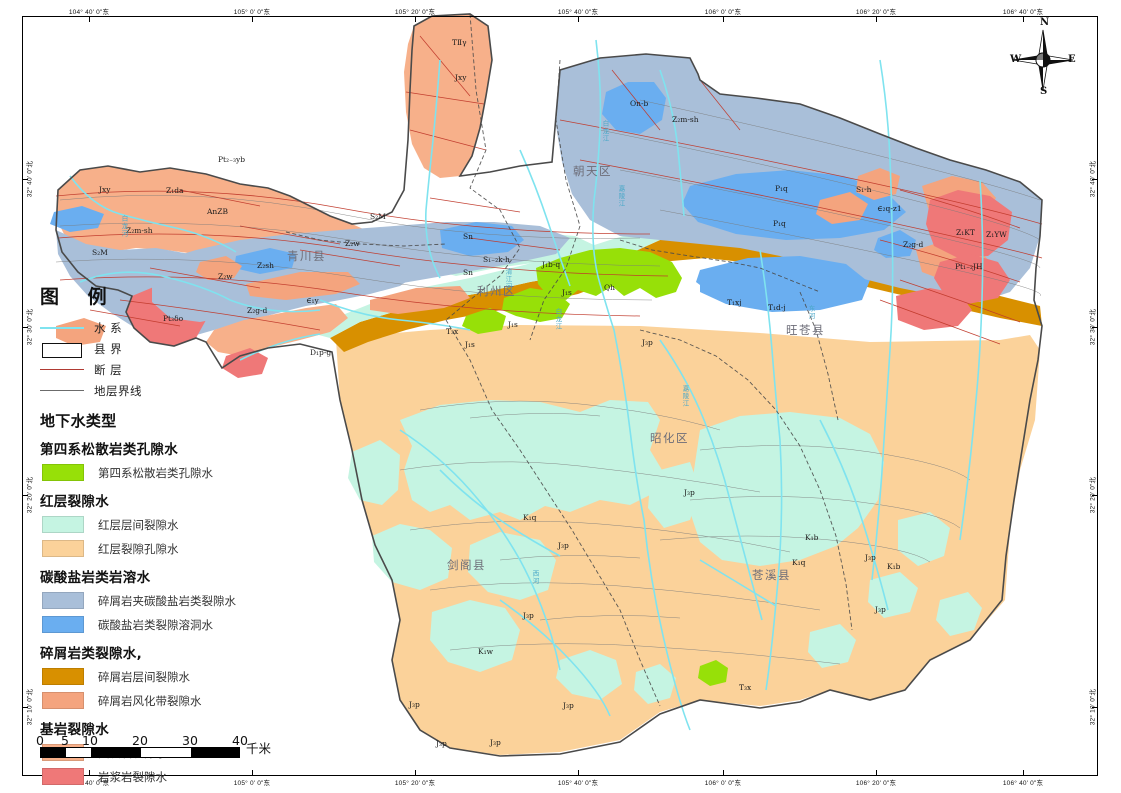 This screenshot has height=793, width=1121. Describe the element at coordinates (578, 783) in the screenshot. I see `graticule-tick-bottom: 105° 40' 0"东` at that location.